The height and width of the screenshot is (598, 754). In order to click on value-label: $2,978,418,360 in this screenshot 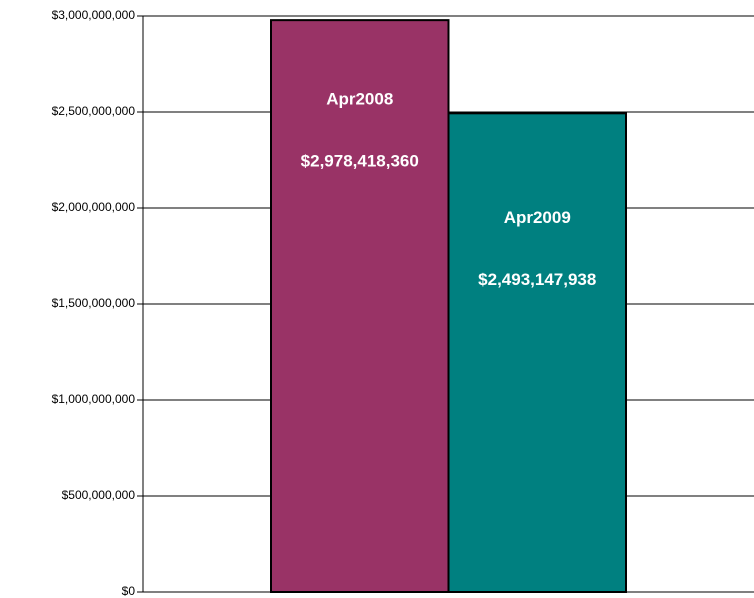, I will do `click(360, 161)`.